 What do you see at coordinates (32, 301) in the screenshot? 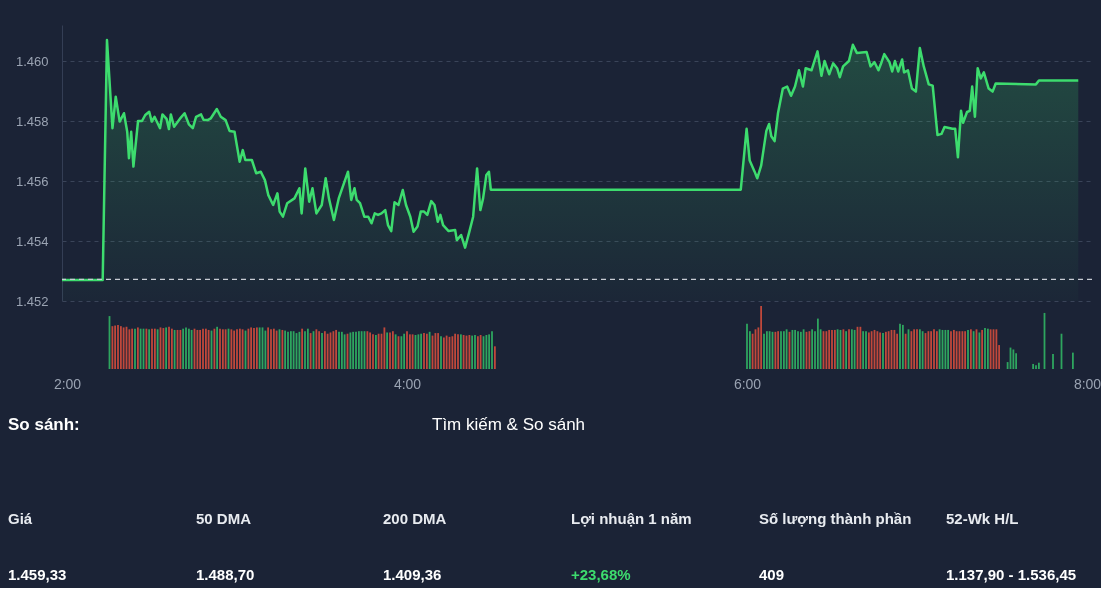
I see `y-tick-label: 1.452` at bounding box center [32, 301].